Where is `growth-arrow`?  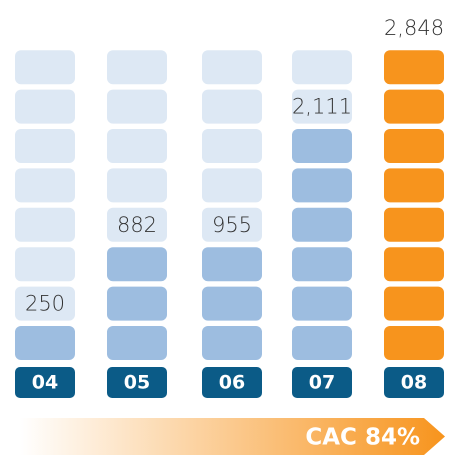 growth-arrow is located at coordinates (232, 436).